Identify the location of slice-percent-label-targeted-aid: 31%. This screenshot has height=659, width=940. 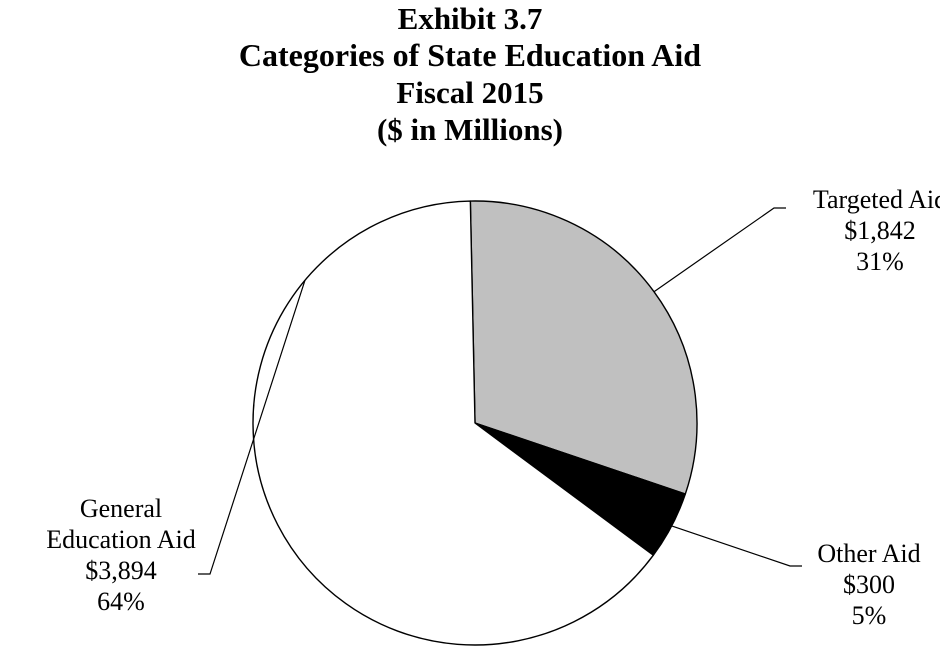
(880, 261).